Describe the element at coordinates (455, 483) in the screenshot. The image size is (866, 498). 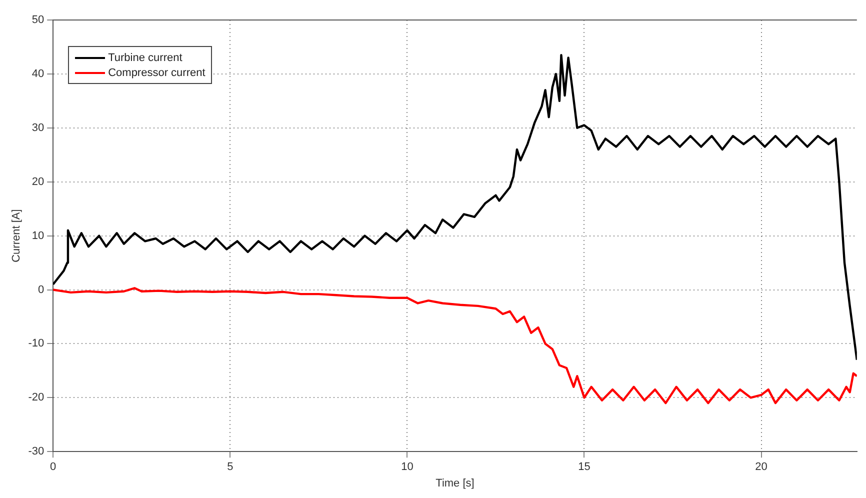
I see `x-axis-title: Time [s]` at that location.